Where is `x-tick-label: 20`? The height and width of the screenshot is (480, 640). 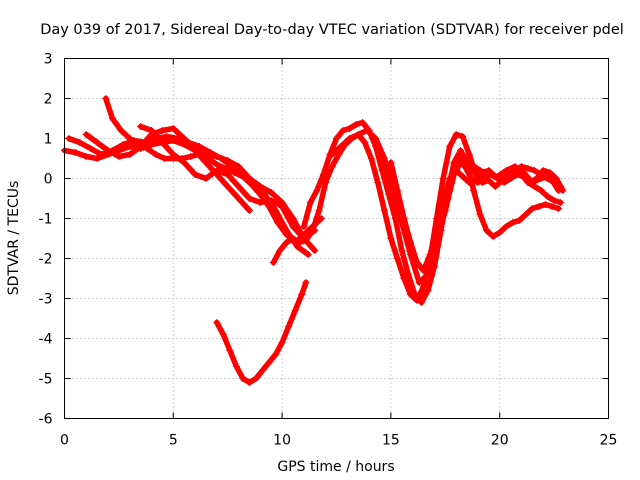 x-tick-label: 20 is located at coordinates (500, 441).